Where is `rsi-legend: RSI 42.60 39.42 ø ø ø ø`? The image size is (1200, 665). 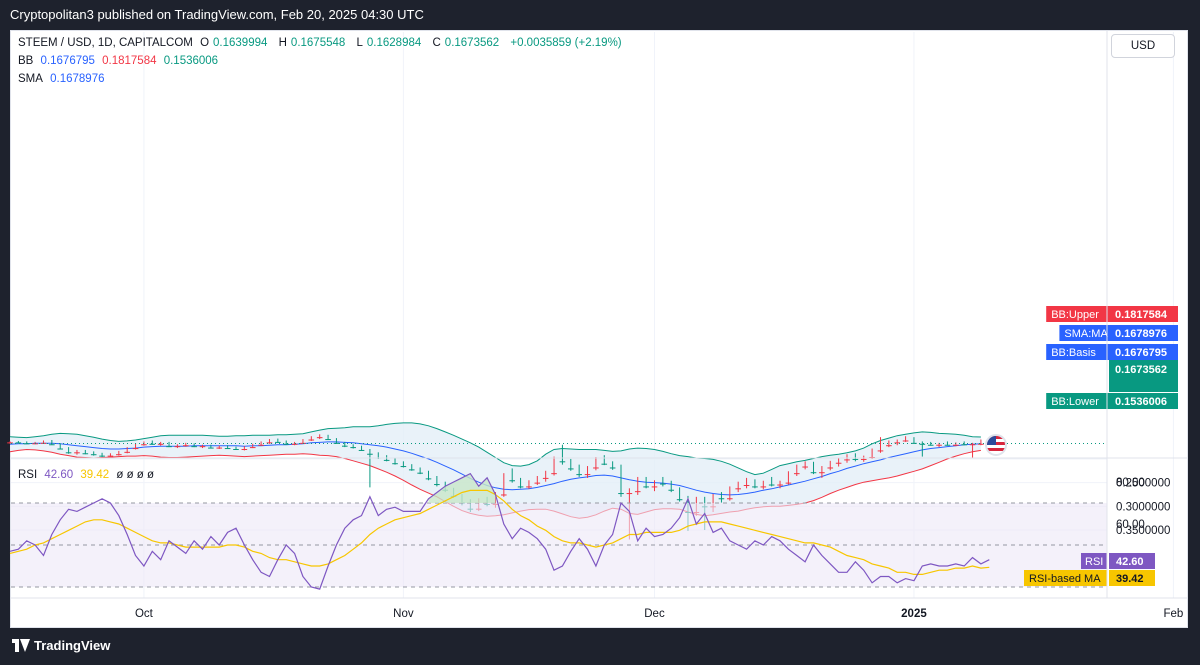
rsi-legend: RSI 42.60 39.42 ø ø ø ø is located at coordinates (88, 475).